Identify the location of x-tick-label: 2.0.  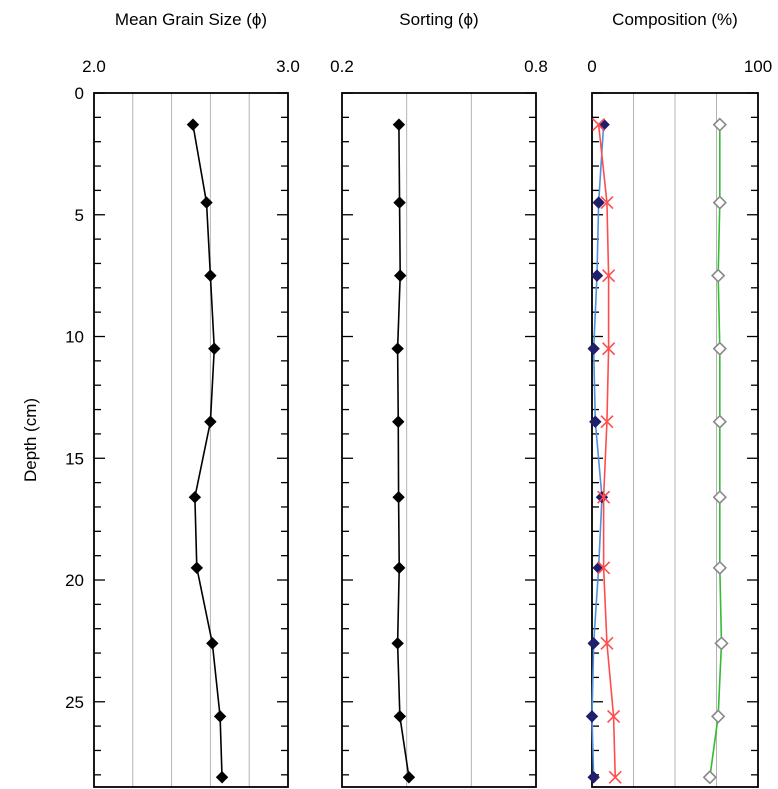
(94, 66).